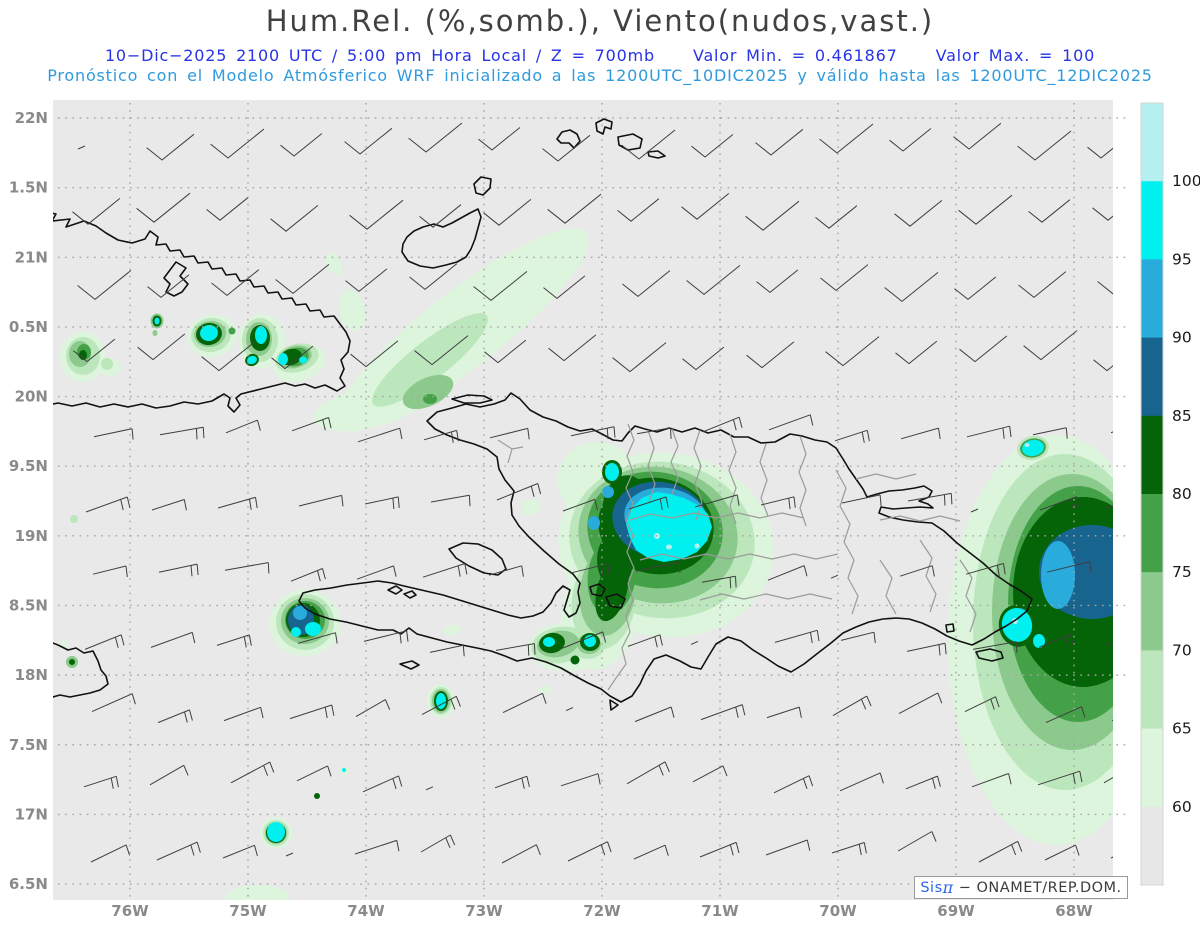 This screenshot has width=1200, height=927. I want to click on svg-text: 1.5N, so click(28, 188).